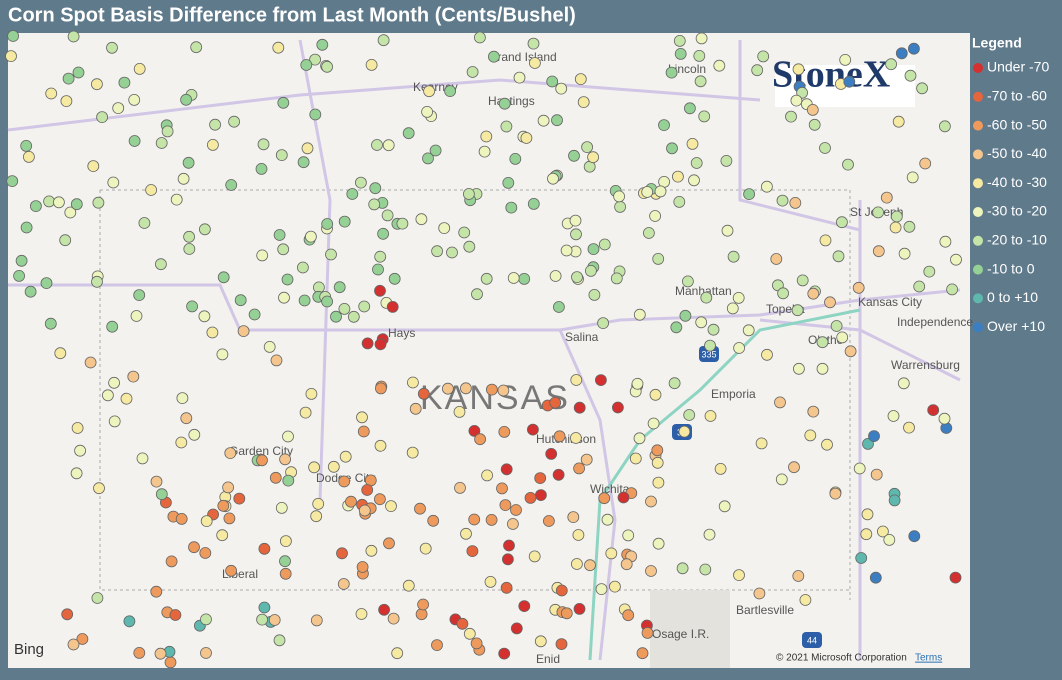 This screenshot has width=1062, height=680. What do you see at coordinates (690, 629) in the screenshot?
I see `reservation` at bounding box center [690, 629].